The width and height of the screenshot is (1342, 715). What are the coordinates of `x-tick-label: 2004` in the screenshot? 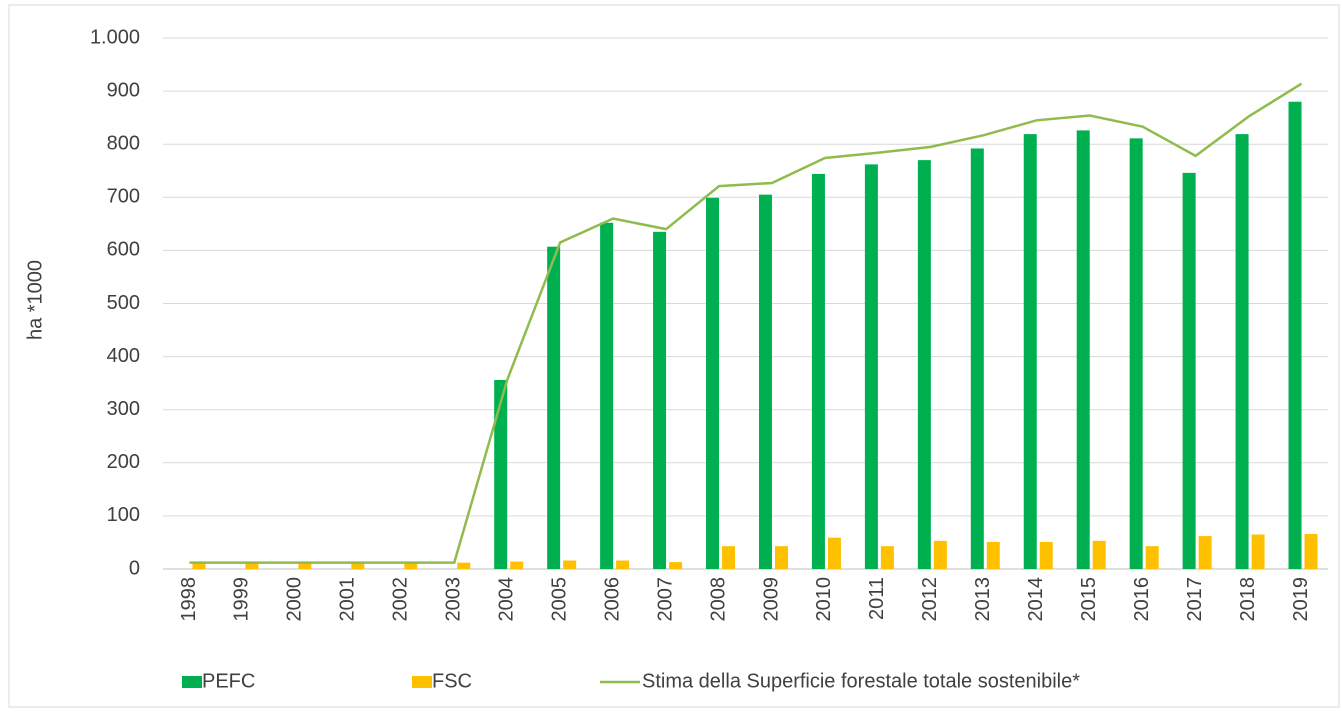 It's located at (506, 599).